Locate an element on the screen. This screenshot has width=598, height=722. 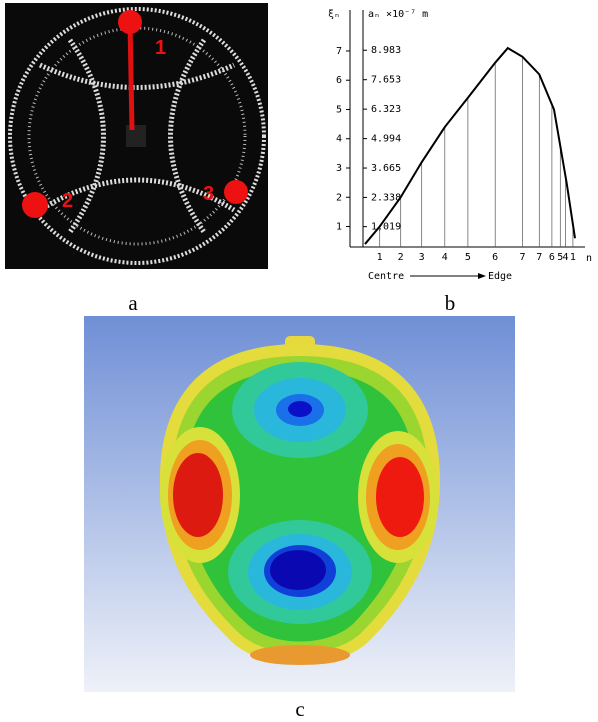
point-label: 1 is located at coordinates (160, 48).